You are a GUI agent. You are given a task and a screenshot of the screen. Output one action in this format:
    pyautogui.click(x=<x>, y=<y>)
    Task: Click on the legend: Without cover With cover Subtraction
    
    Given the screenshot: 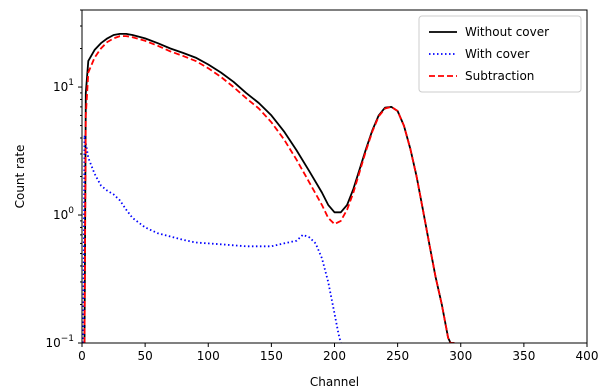 What is the action you would take?
    pyautogui.click(x=500, y=54)
    